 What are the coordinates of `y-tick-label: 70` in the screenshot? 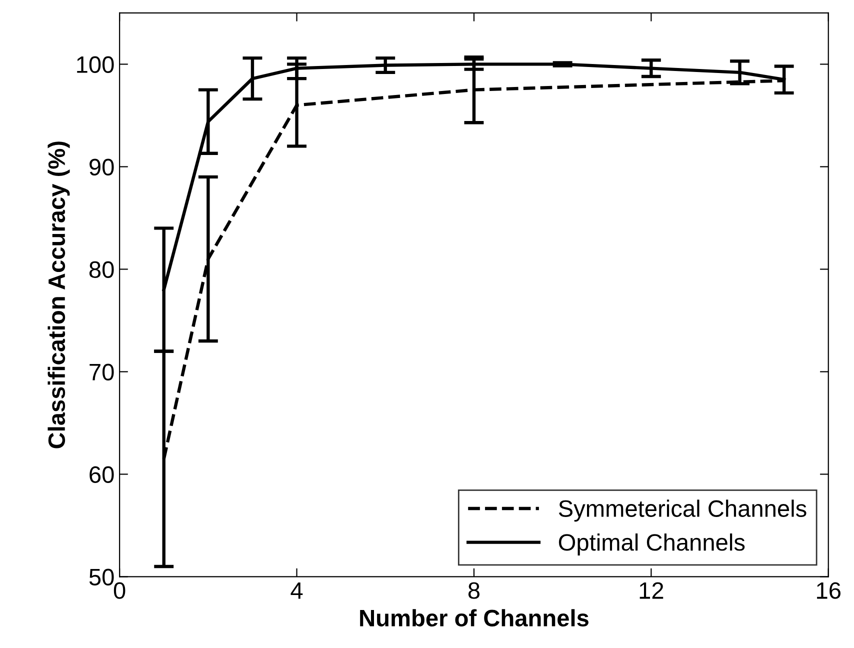 It's located at (102, 372).